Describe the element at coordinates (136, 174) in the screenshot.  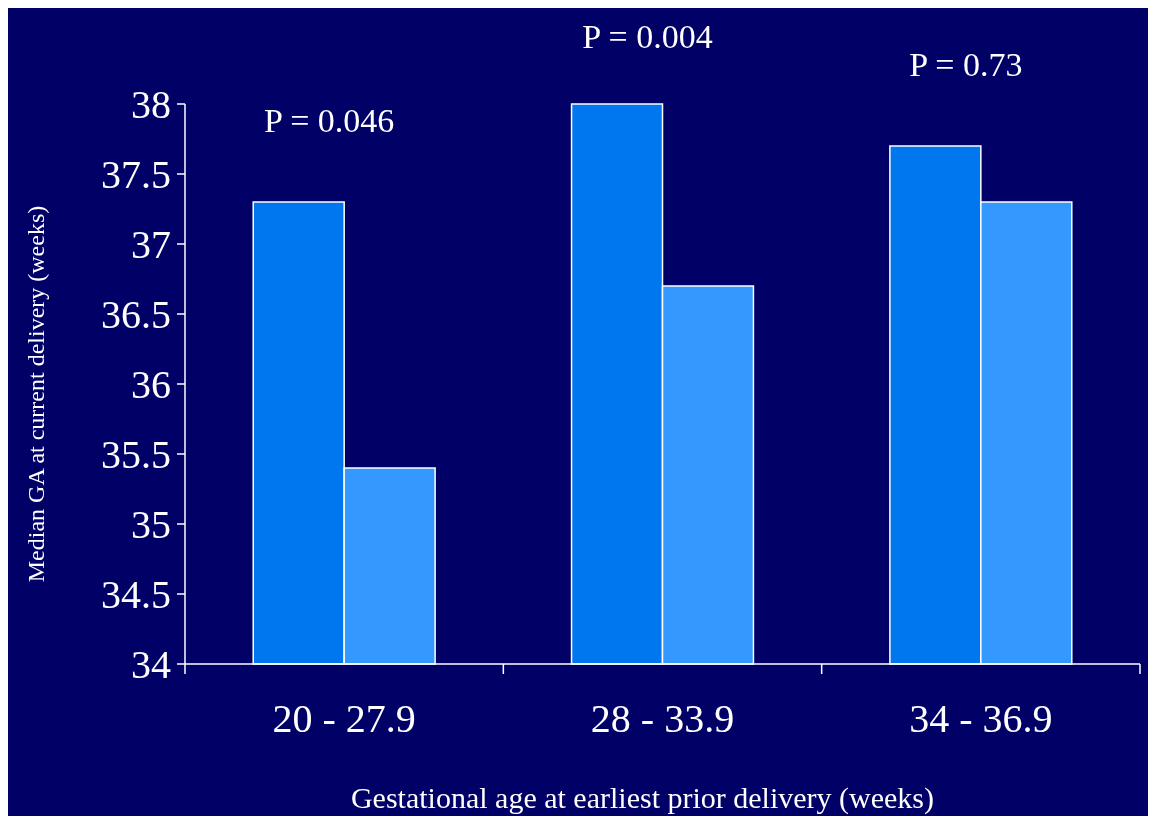
I see `y-tick-label: 37.5` at that location.